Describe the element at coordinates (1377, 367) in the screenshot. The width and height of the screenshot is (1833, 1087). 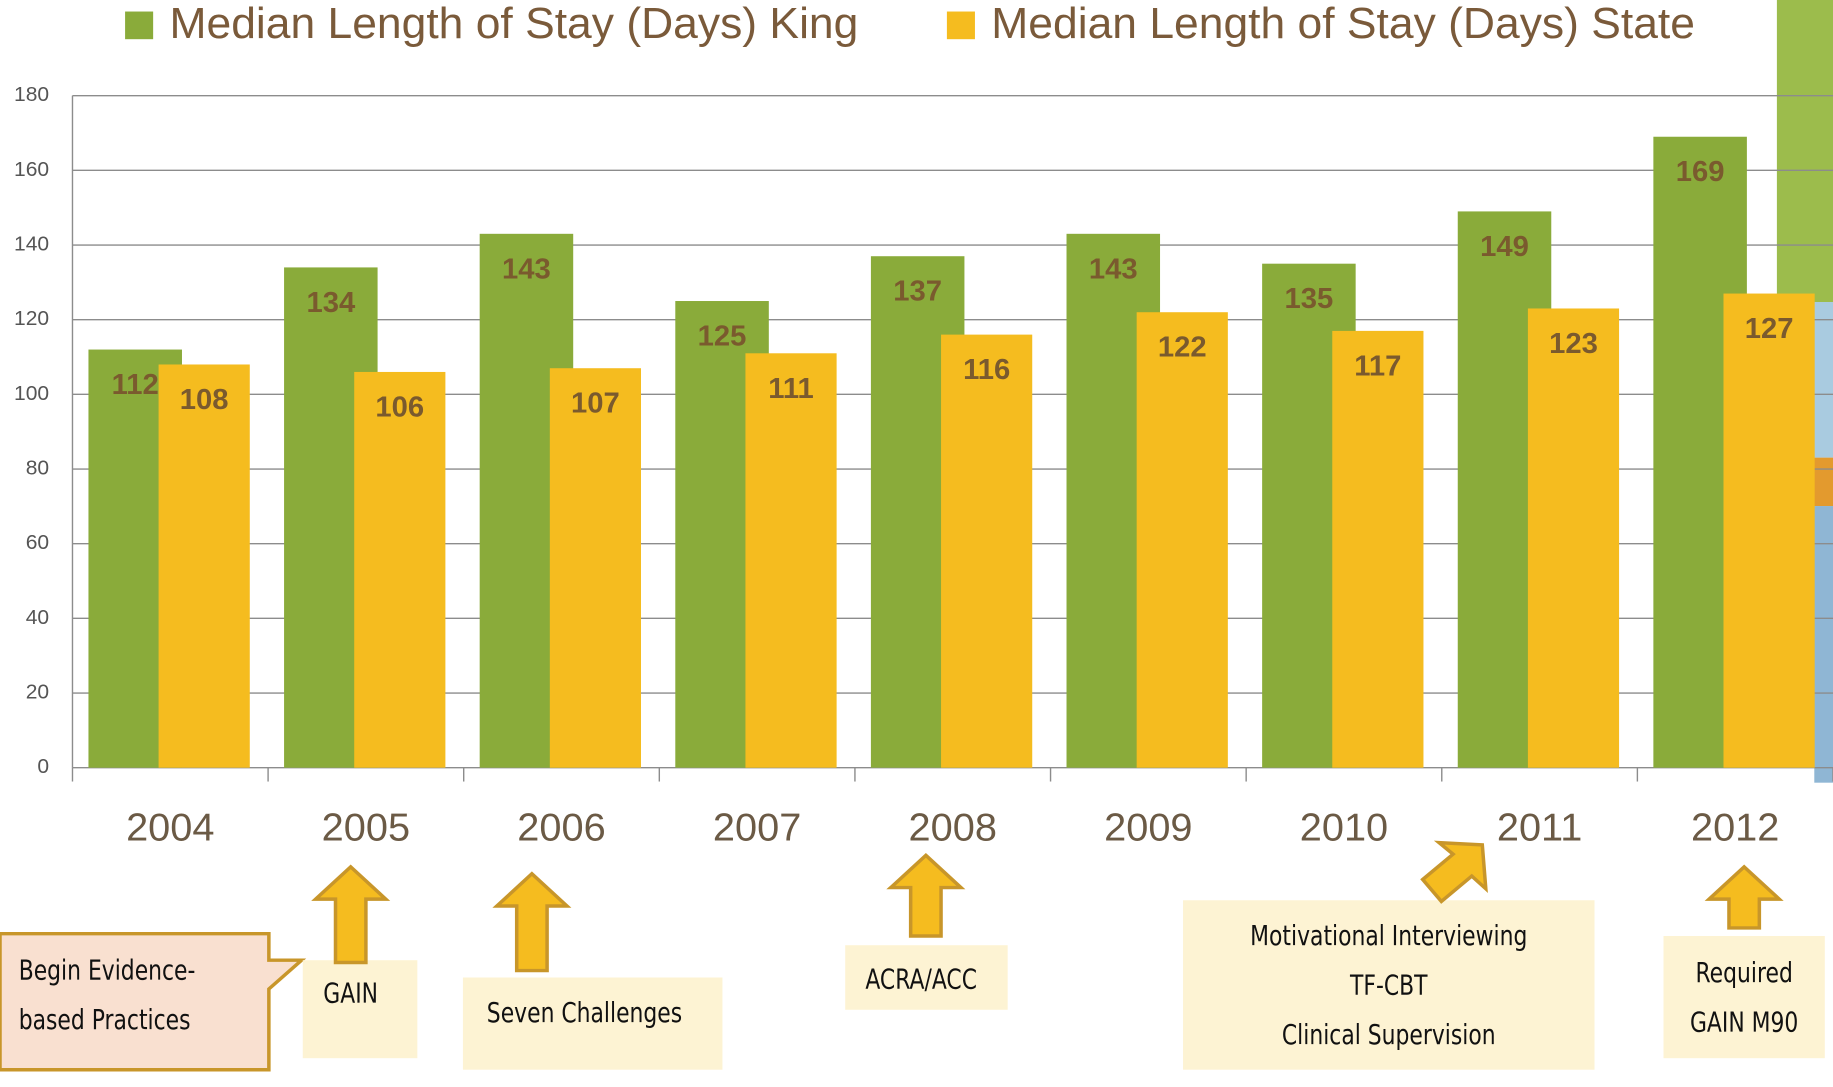
I see `data-label: 117` at that location.